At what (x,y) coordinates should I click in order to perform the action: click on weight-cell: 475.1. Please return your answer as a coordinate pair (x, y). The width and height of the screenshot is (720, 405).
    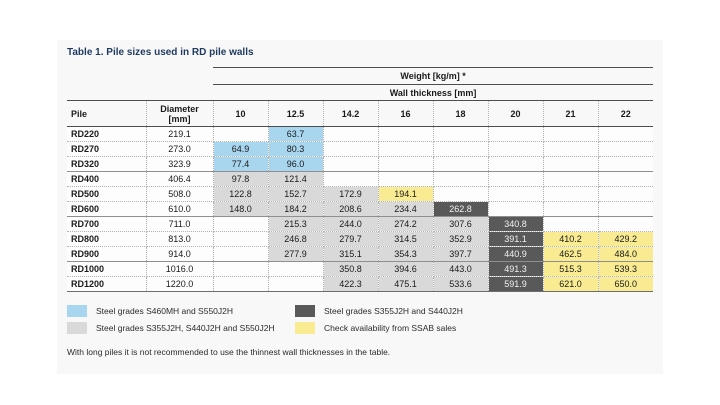
    Looking at the image, I should click on (406, 284).